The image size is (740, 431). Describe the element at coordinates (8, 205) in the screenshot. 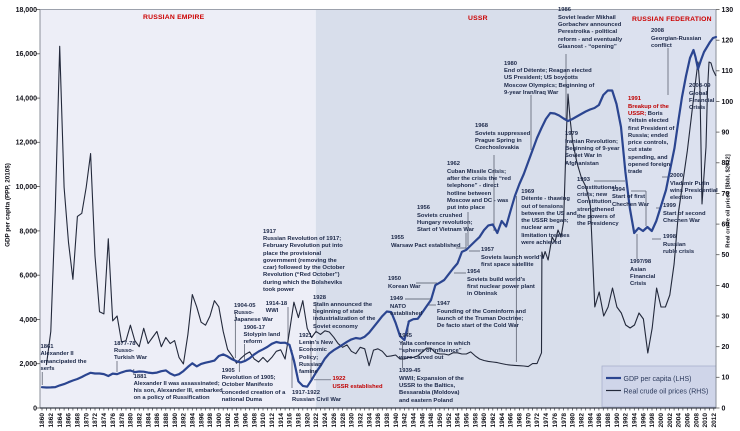

I see `svg-text: GDP per capita (PPP, 2010$)` at that location.